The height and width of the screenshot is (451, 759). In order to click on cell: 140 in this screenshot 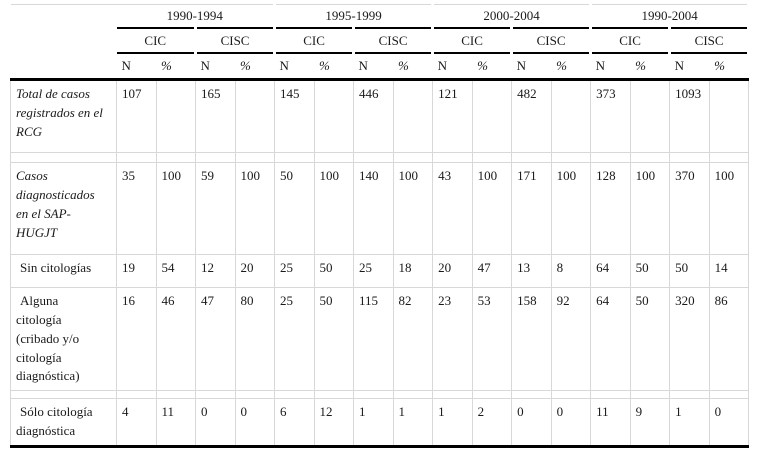, I will do `click(373, 208)`.